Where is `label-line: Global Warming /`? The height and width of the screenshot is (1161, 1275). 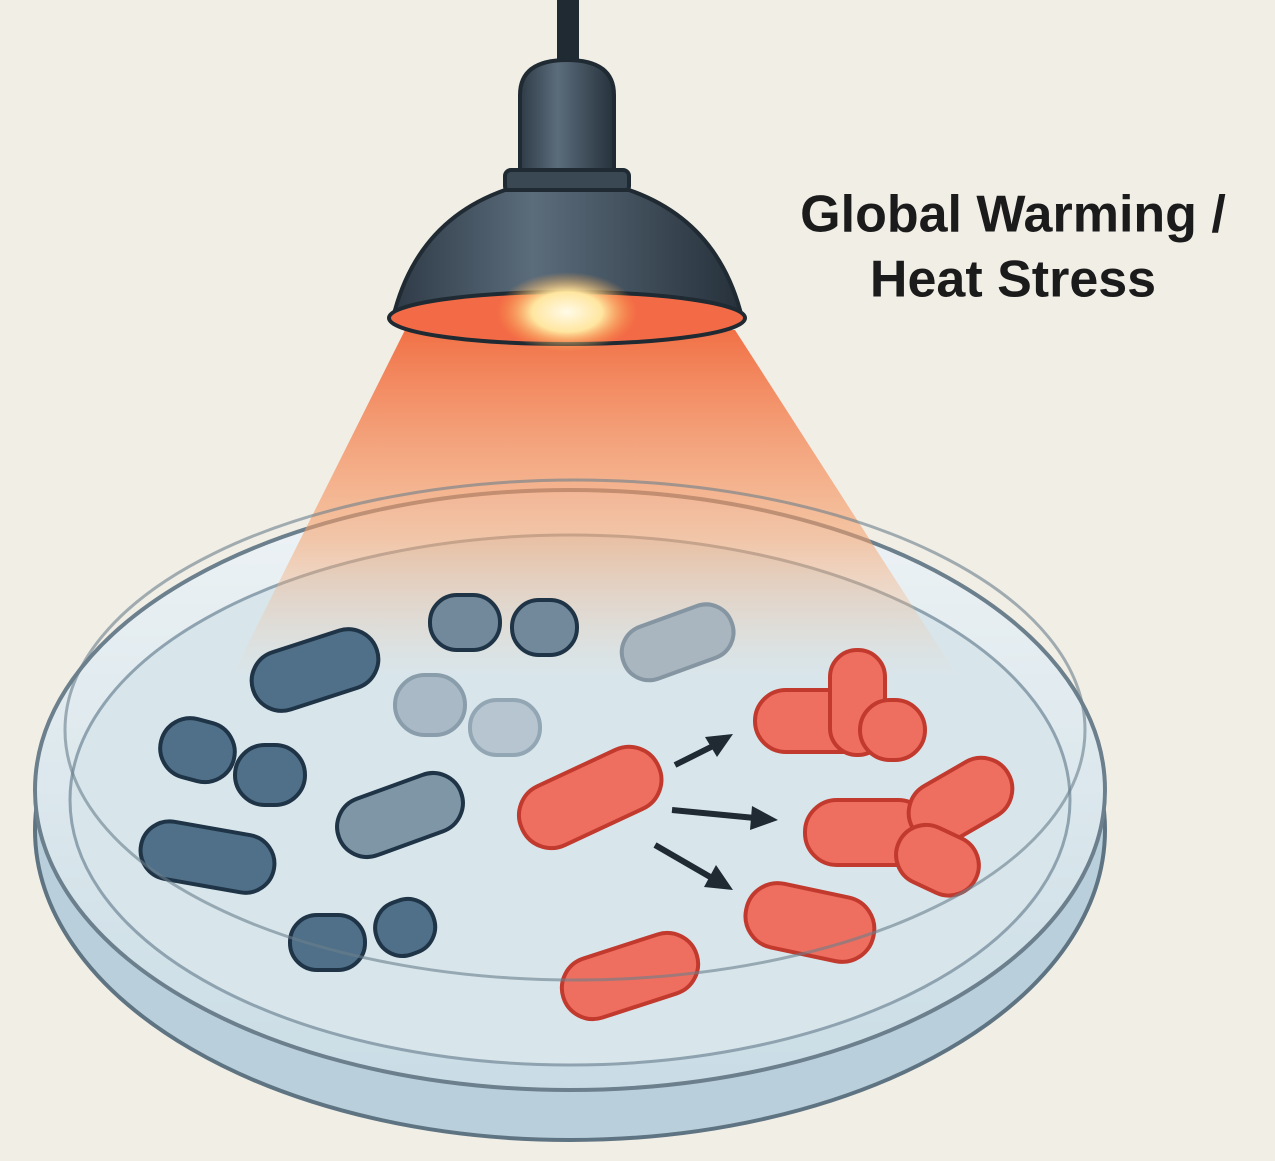 label-line: Global Warming / is located at coordinates (1013, 215).